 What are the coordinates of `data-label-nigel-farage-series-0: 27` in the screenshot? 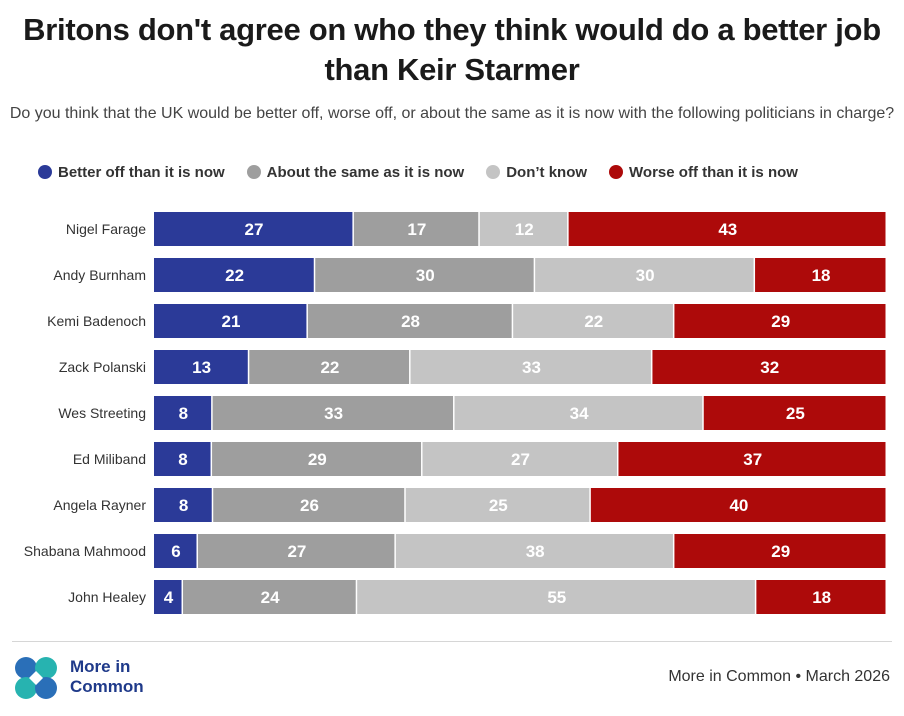 It's located at (253, 229).